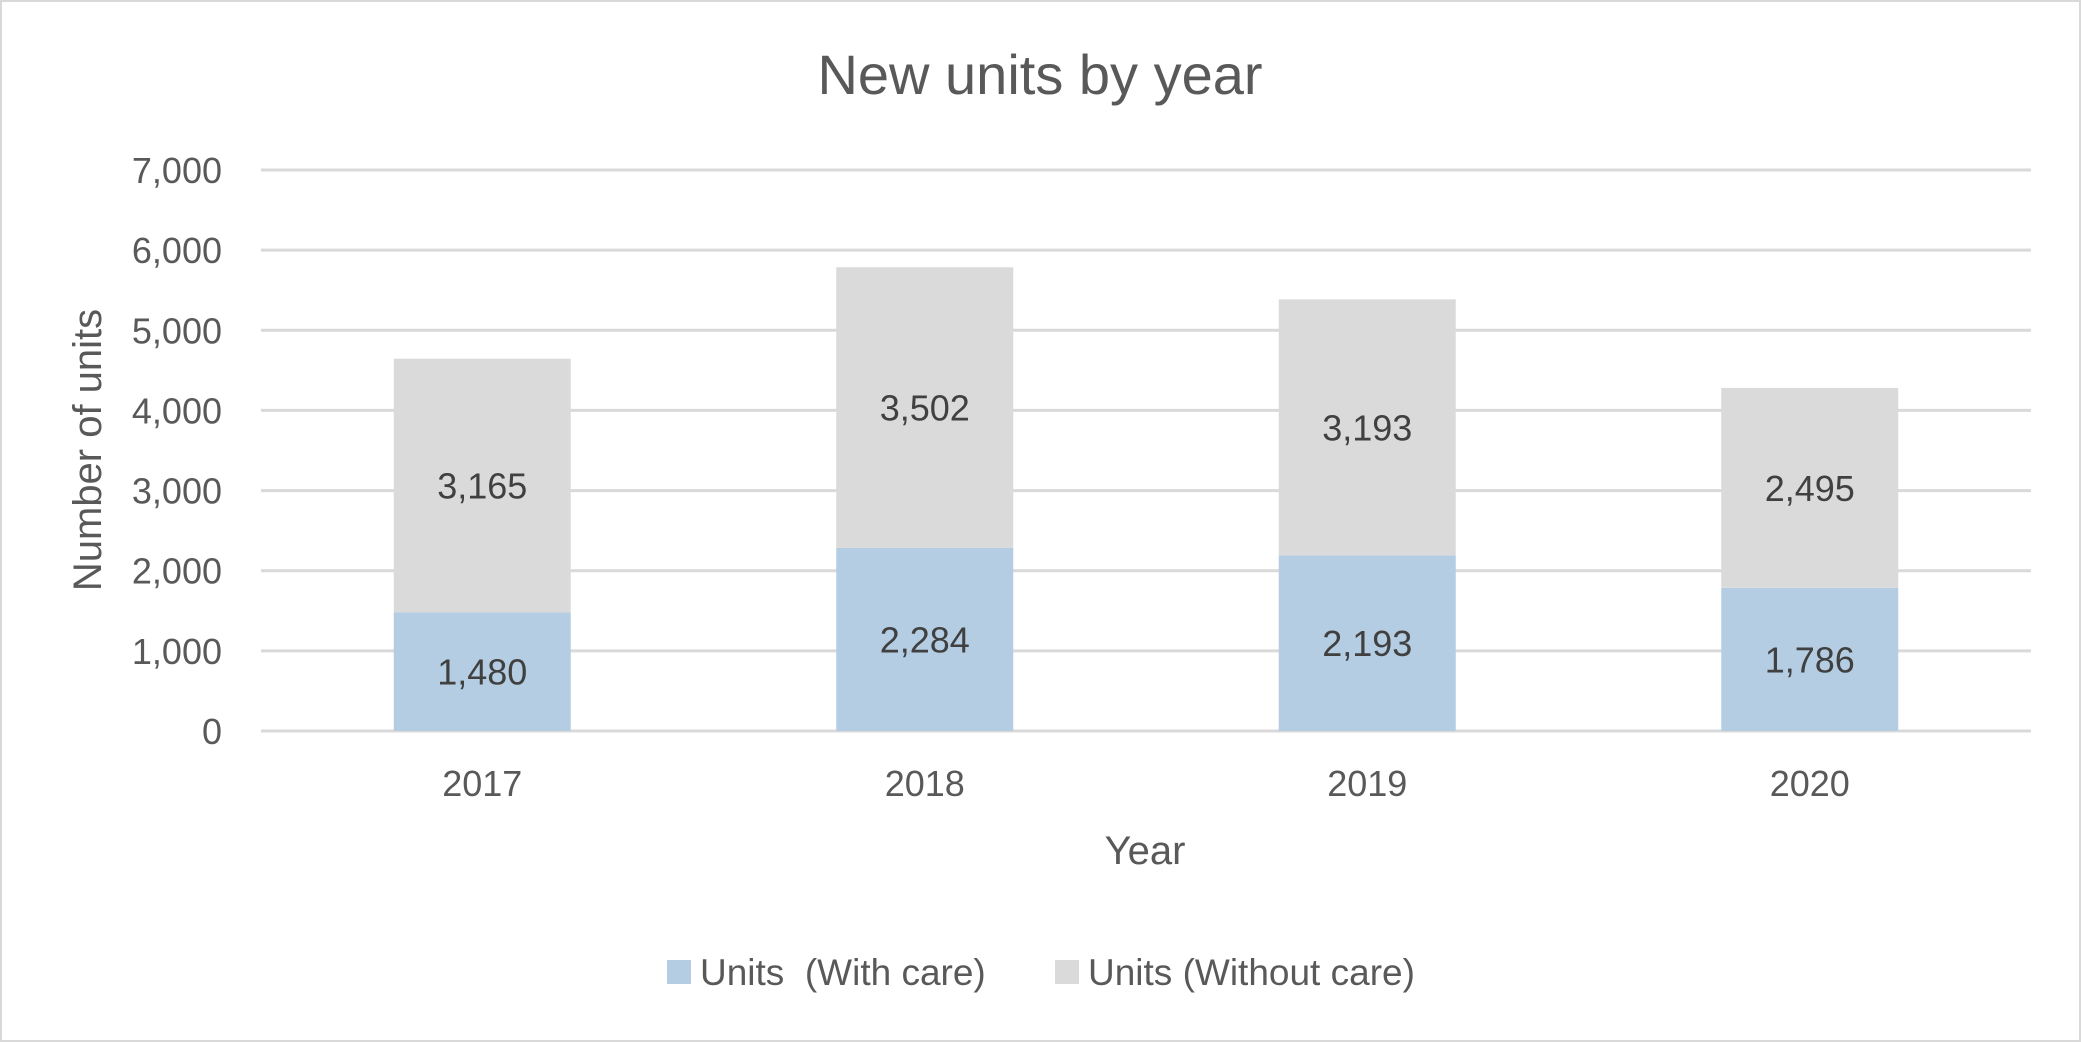 This screenshot has height=1042, width=2081. I want to click on bar-with-care-2019, so click(1367, 643).